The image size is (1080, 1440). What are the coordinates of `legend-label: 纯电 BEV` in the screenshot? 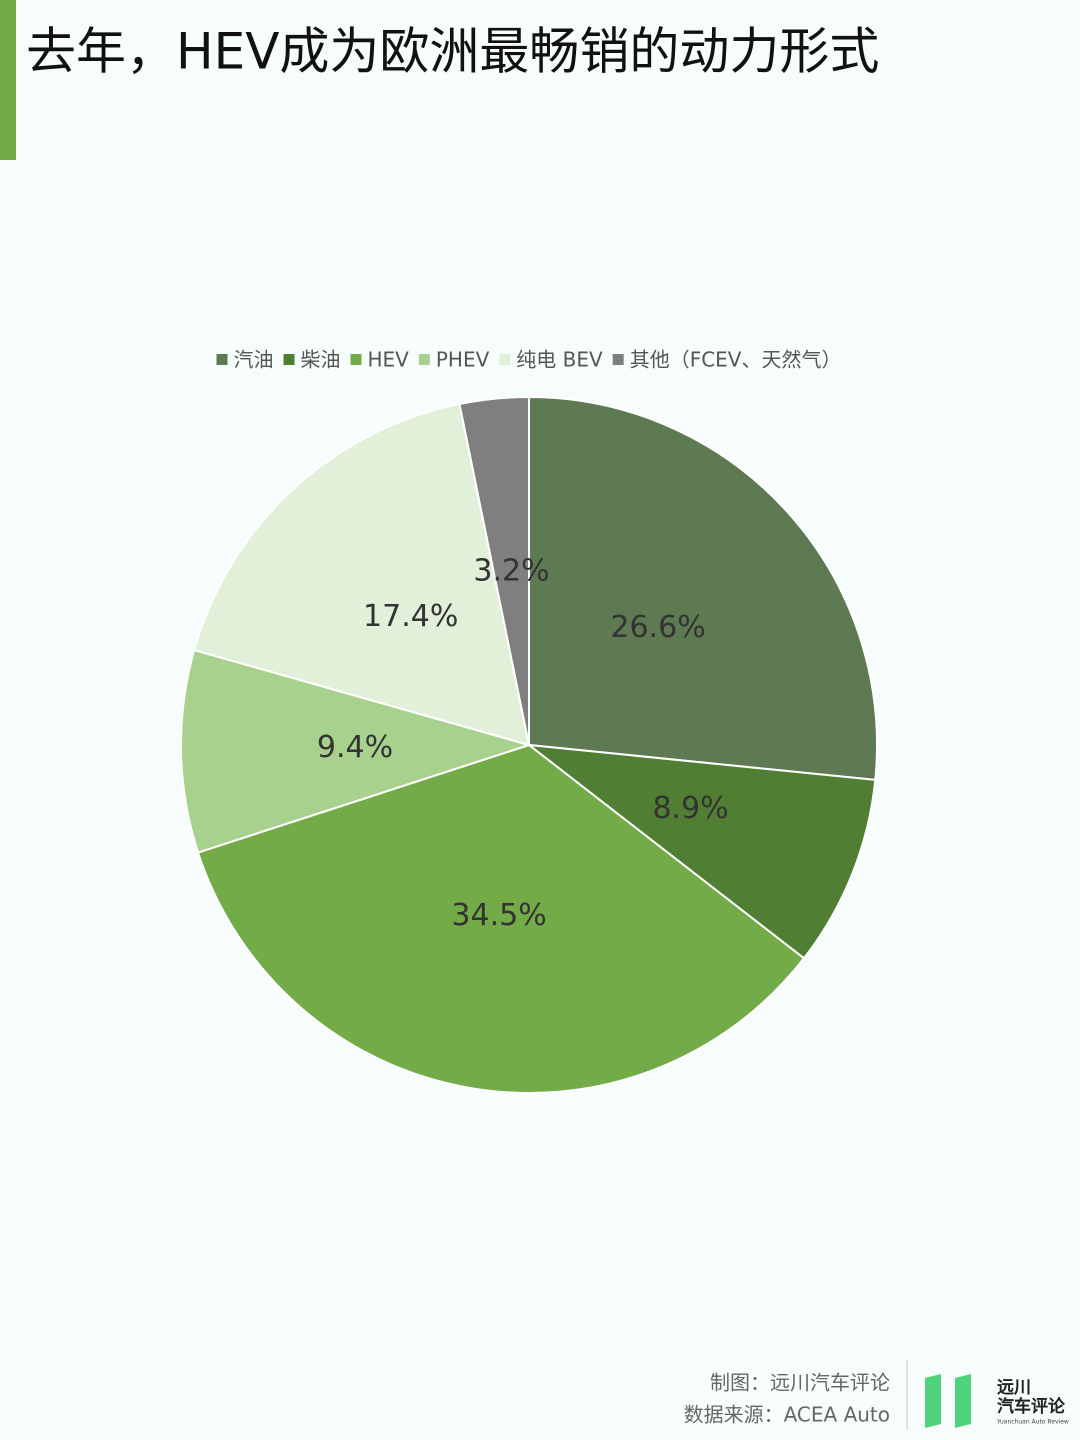 It's located at (559, 360).